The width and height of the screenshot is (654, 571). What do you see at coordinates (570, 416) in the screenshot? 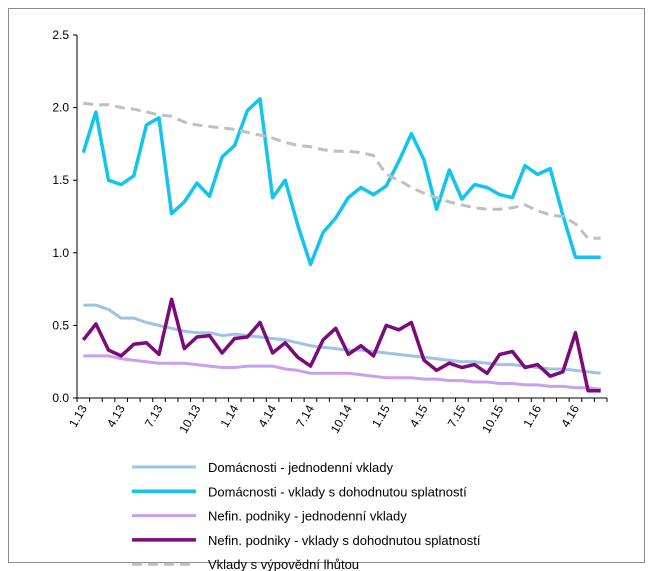
I see `x-tick-label: 4.16` at bounding box center [570, 416].